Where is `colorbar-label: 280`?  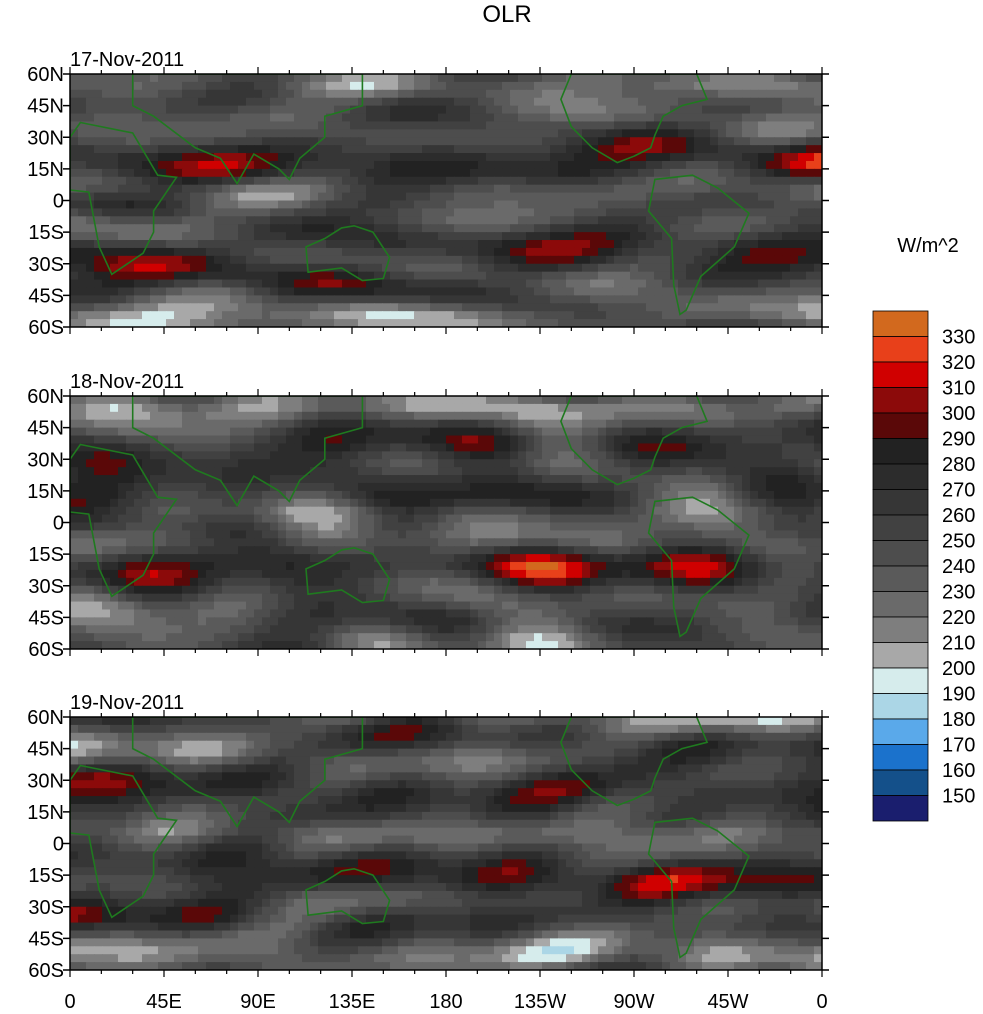 colorbar-label: 280 is located at coordinates (958, 465).